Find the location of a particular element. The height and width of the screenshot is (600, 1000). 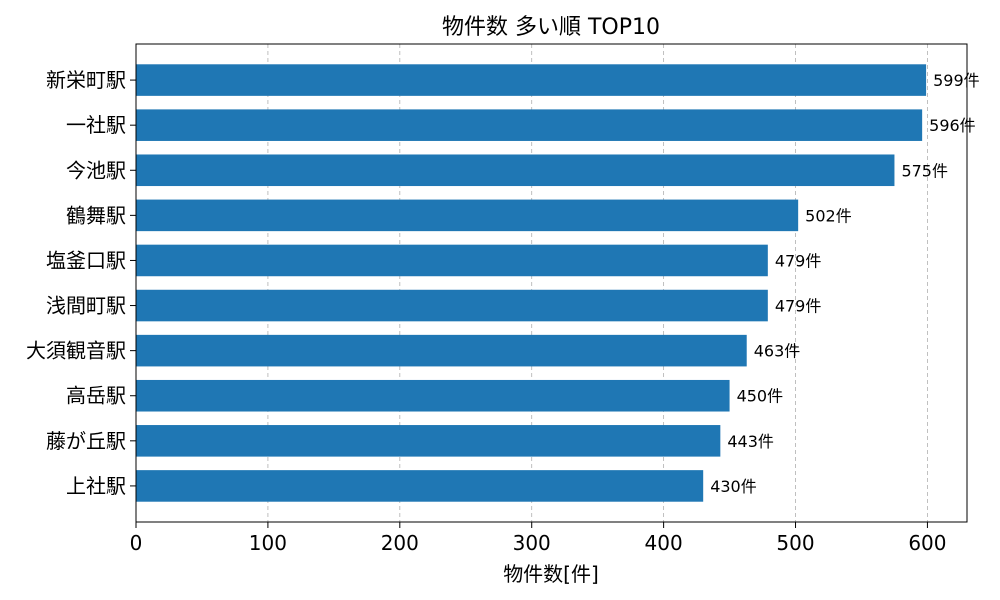

x-tick-label-5: 500 is located at coordinates (795, 543).